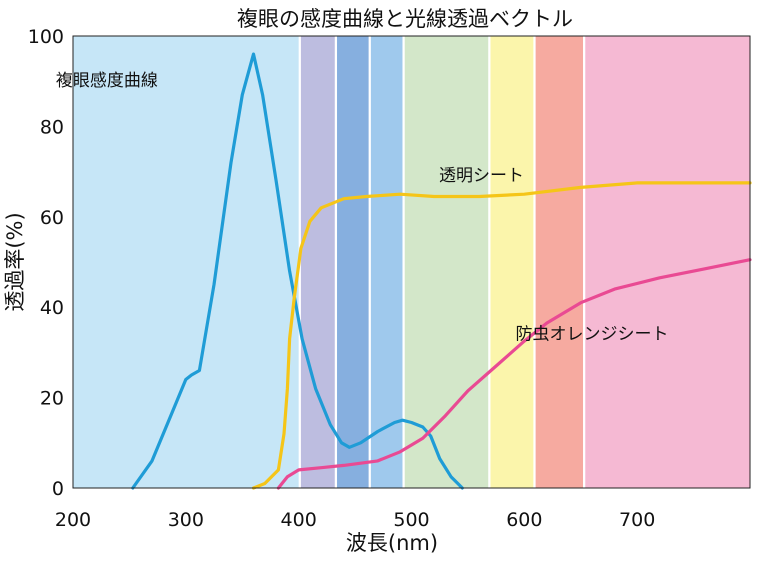 This screenshot has height=562, width=767. I want to click on y-axis-label: 透過率(%), so click(15, 261).